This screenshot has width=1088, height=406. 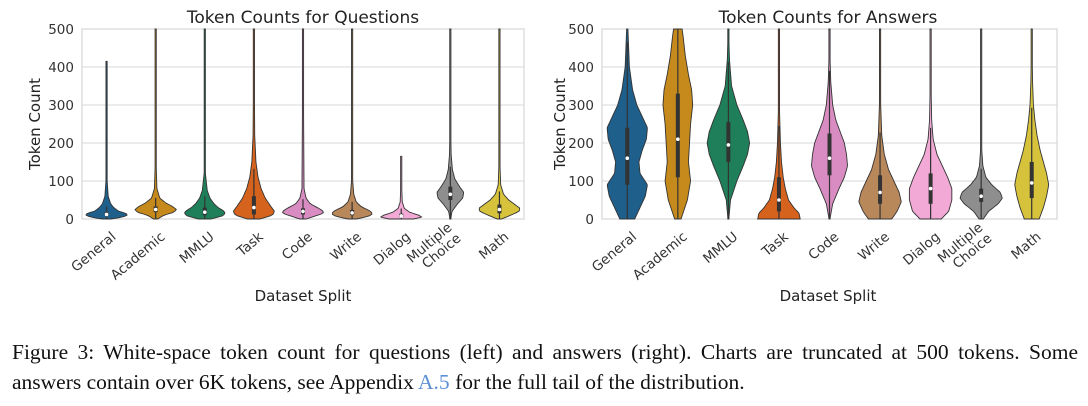 What do you see at coordinates (560, 124) in the screenshot?
I see `answers-y-axis-label: Token Count` at bounding box center [560, 124].